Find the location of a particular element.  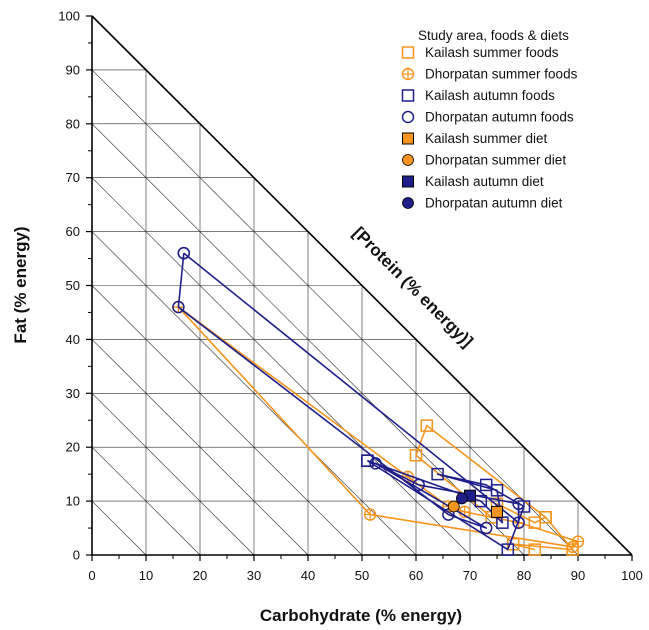

legend-label: Kailash autumn diet is located at coordinates (484, 181).